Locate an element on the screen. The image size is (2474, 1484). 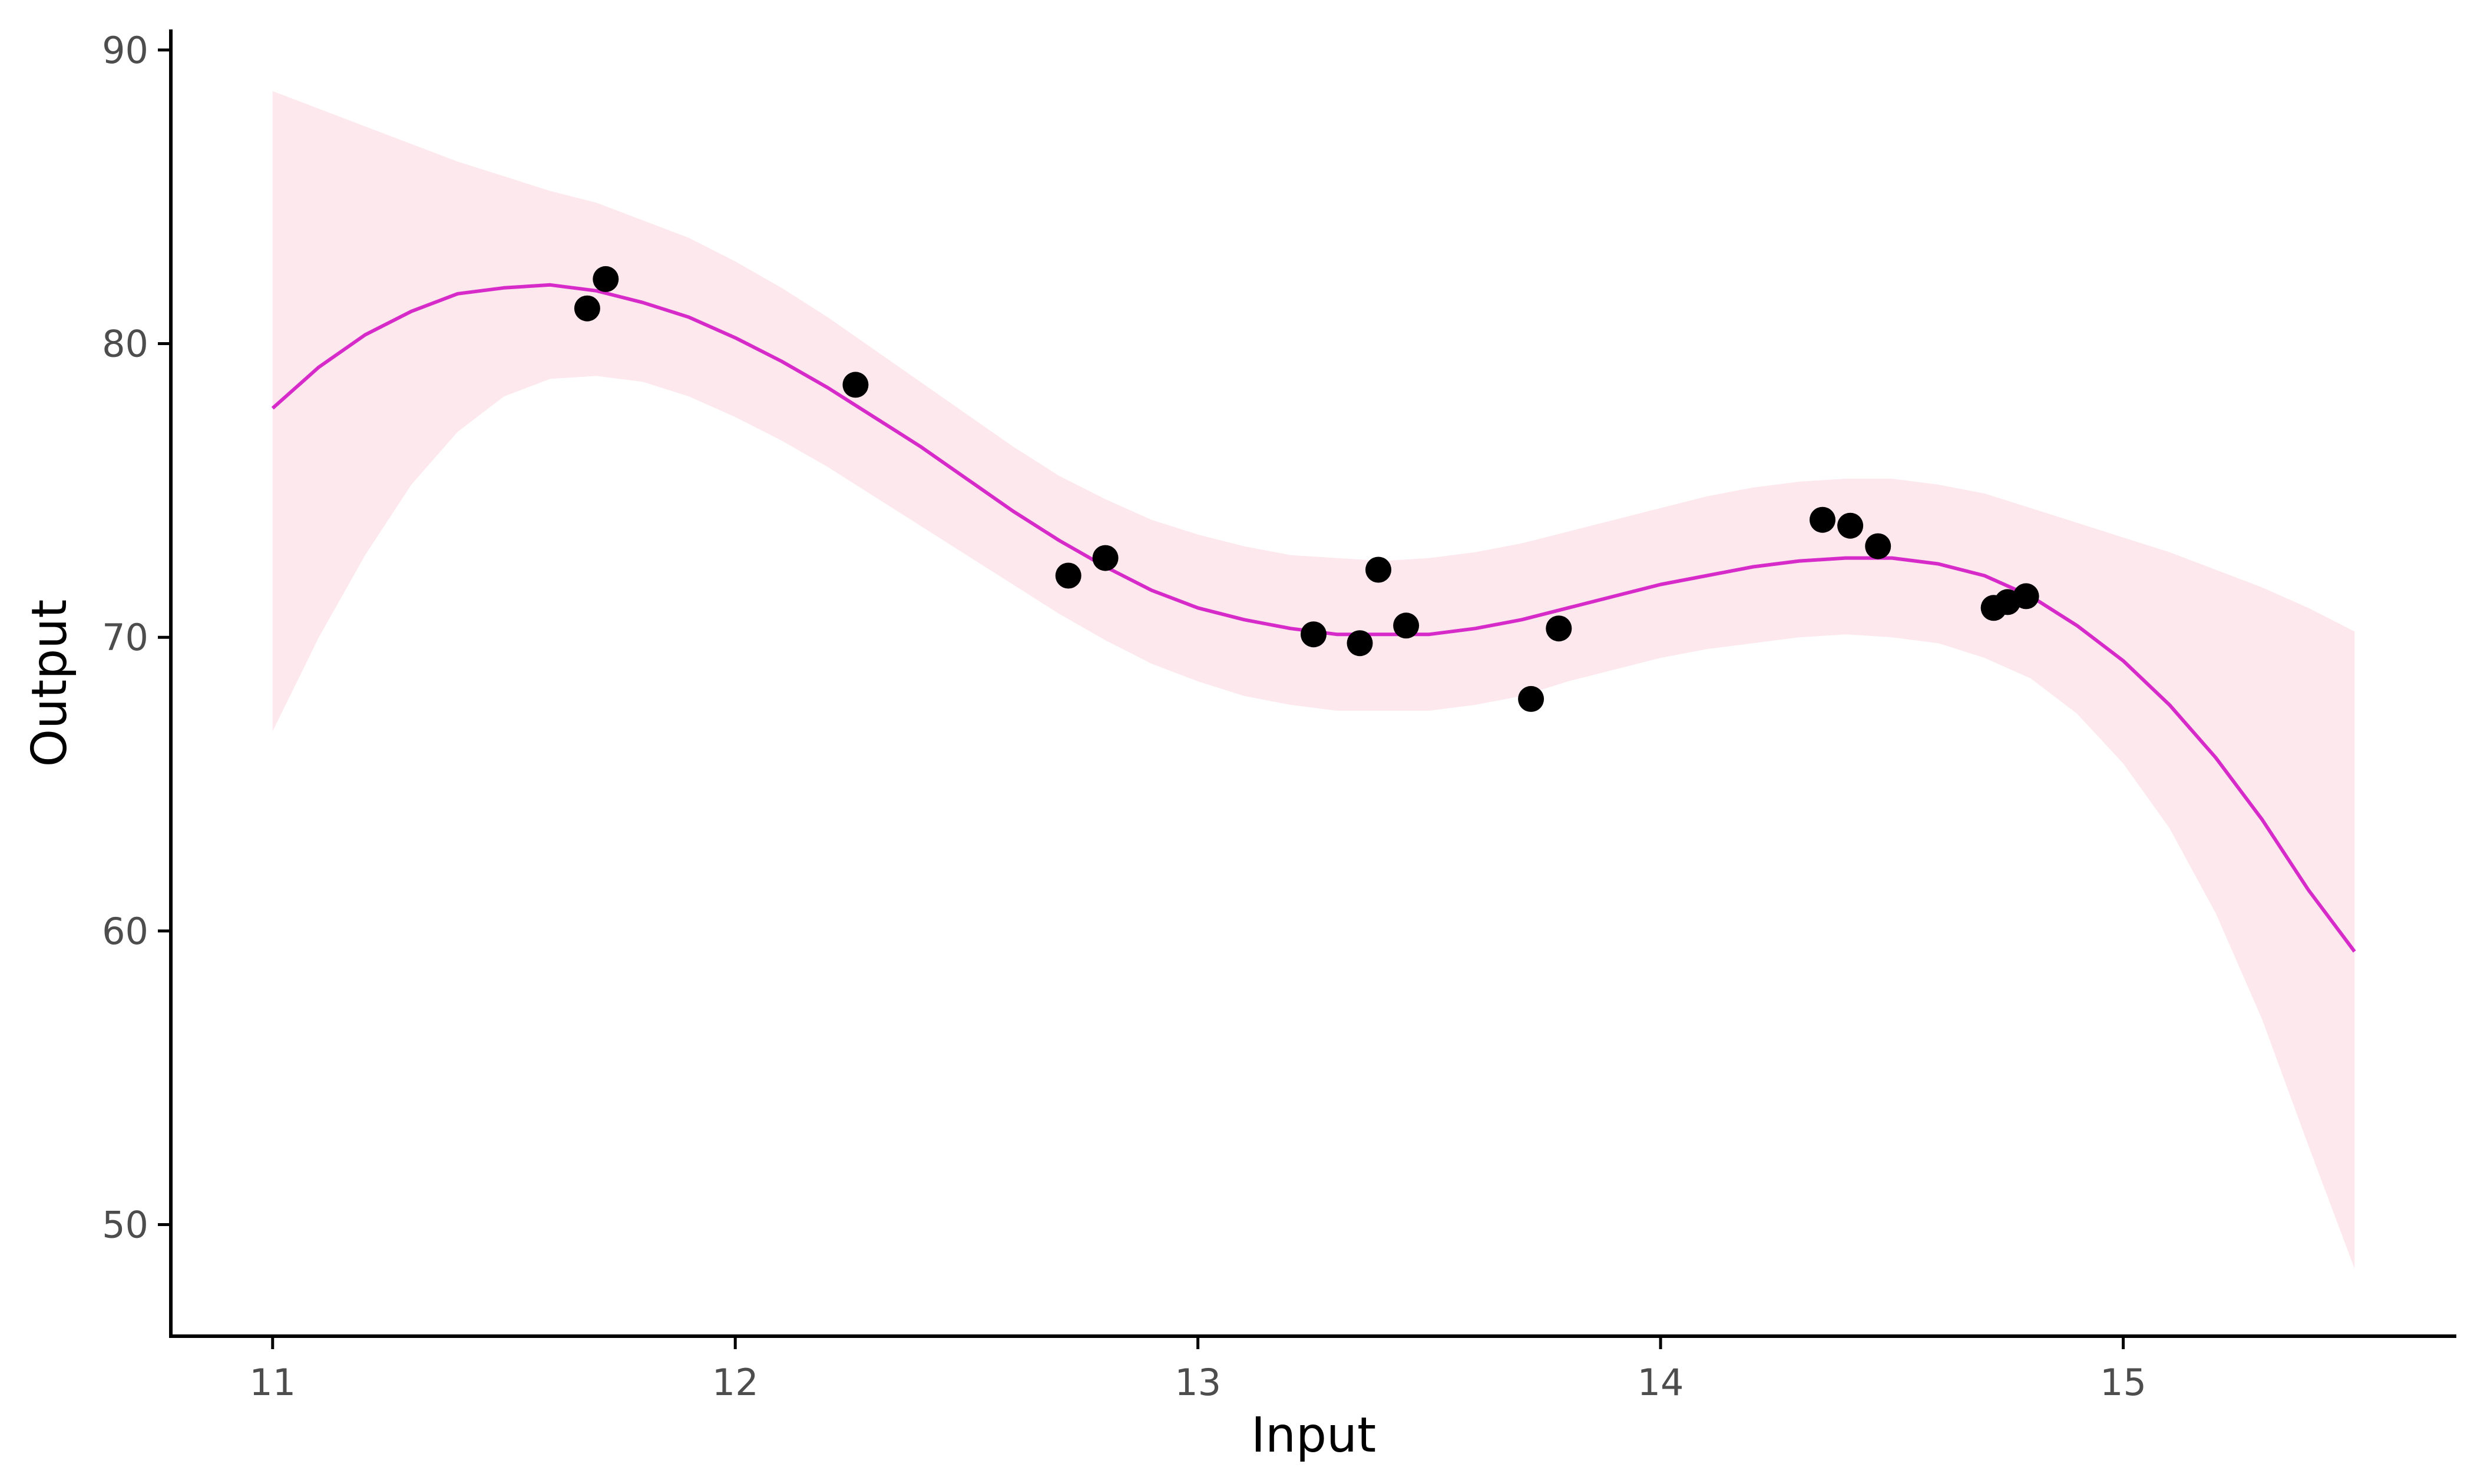
x-tick-label: 12 is located at coordinates (735, 1382).